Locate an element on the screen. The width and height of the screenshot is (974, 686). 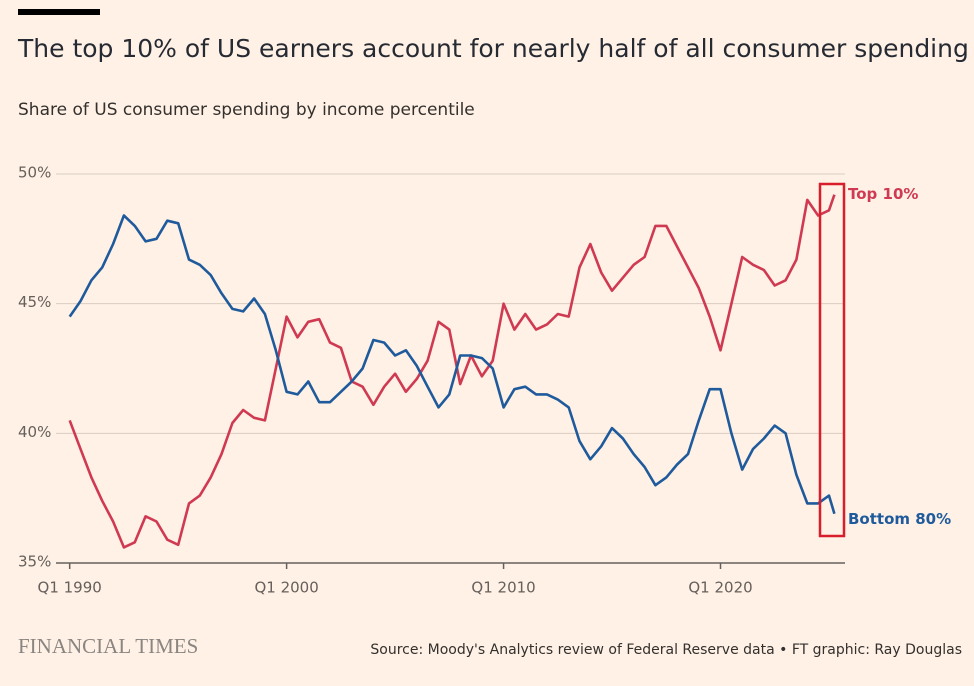
x-tick-label: Q1 2020 is located at coordinates (720, 588).